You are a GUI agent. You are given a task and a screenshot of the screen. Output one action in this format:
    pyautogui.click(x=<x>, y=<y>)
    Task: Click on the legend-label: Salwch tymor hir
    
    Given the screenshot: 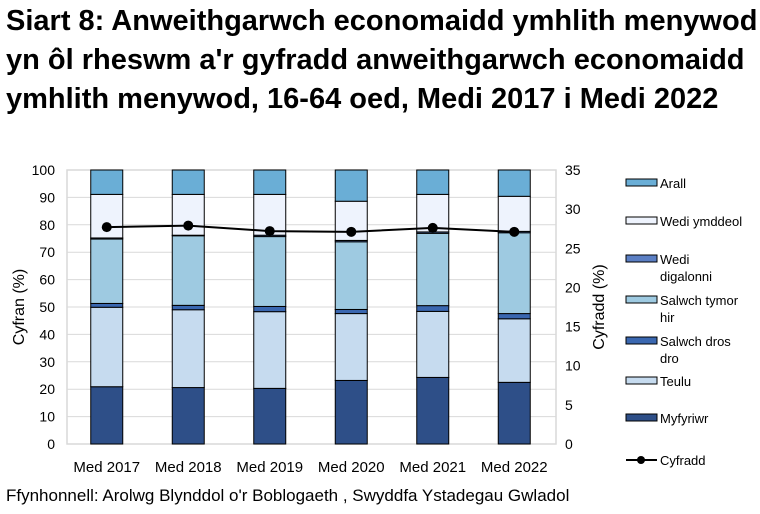 What is the action you would take?
    pyautogui.click(x=699, y=309)
    